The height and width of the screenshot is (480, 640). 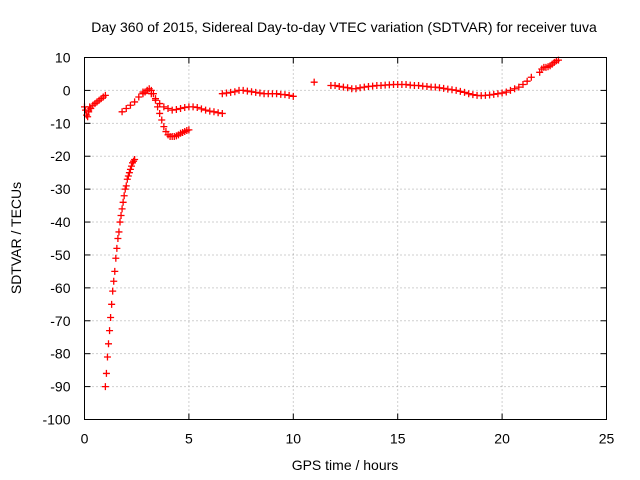 I want to click on y-tick-label: -80, so click(x=60, y=354).